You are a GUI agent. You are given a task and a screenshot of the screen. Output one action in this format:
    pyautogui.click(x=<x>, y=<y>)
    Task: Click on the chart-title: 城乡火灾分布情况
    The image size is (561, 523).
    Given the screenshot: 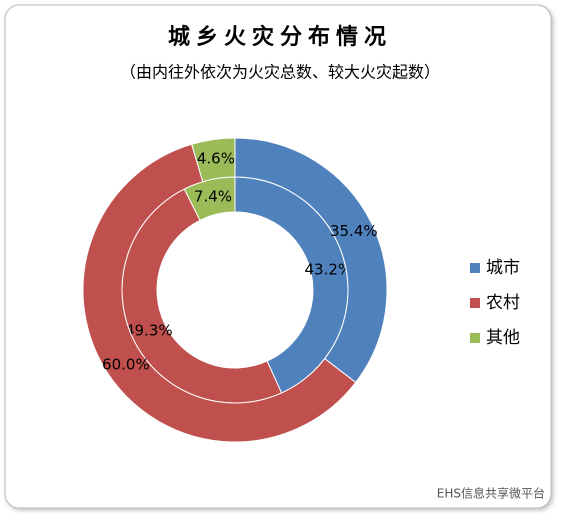 What is the action you would take?
    pyautogui.click(x=280, y=37)
    